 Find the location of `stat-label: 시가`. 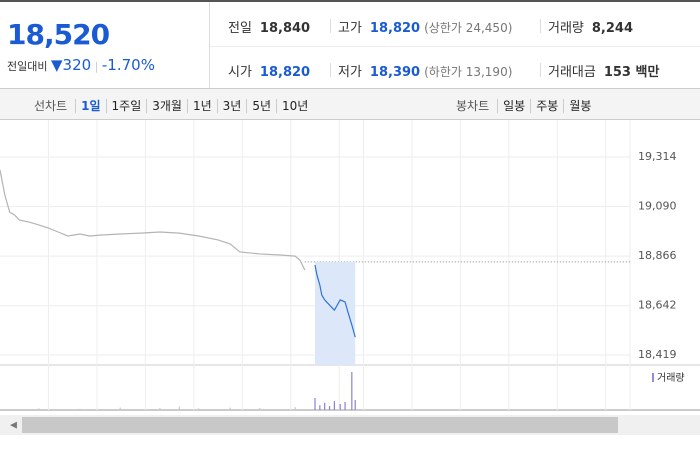

stat-label: 시가 is located at coordinates (240, 72).